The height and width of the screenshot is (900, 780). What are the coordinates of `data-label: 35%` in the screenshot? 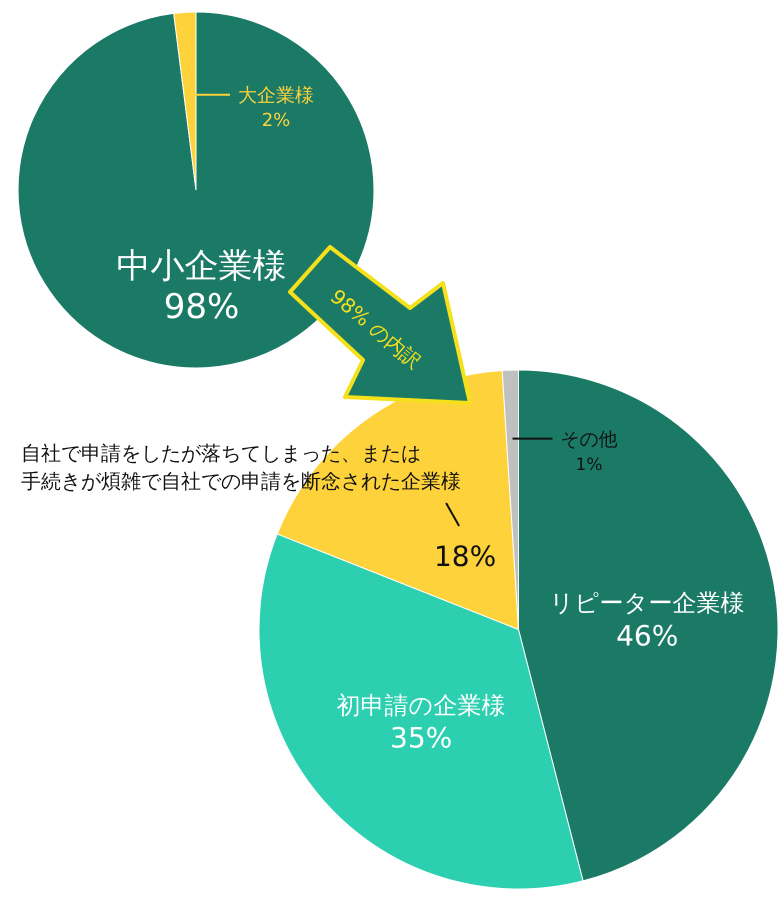 It's located at (421, 738).